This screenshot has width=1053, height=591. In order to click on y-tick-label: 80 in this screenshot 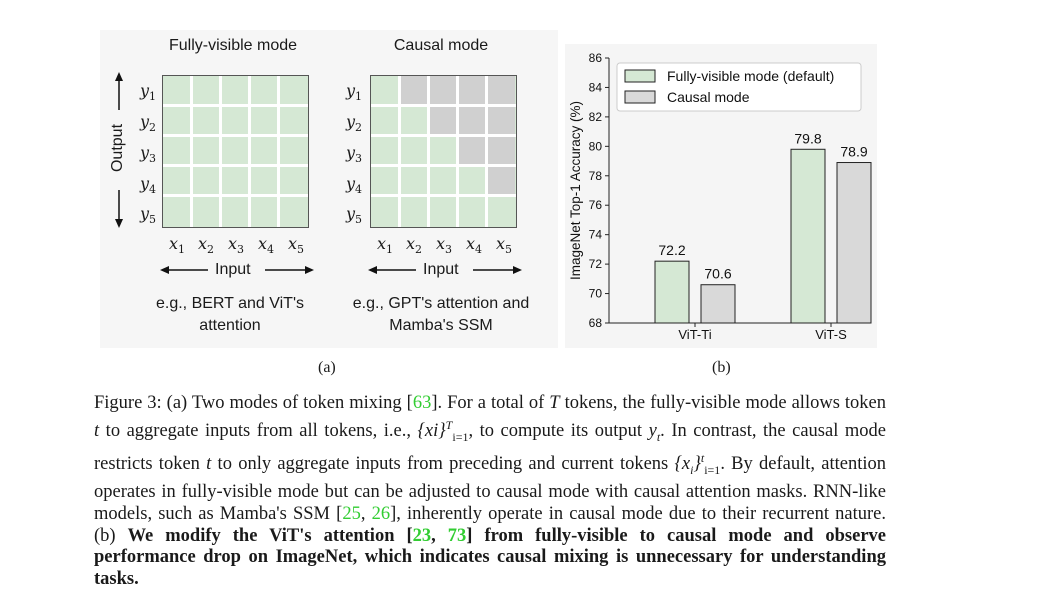, I will do `click(596, 146)`.